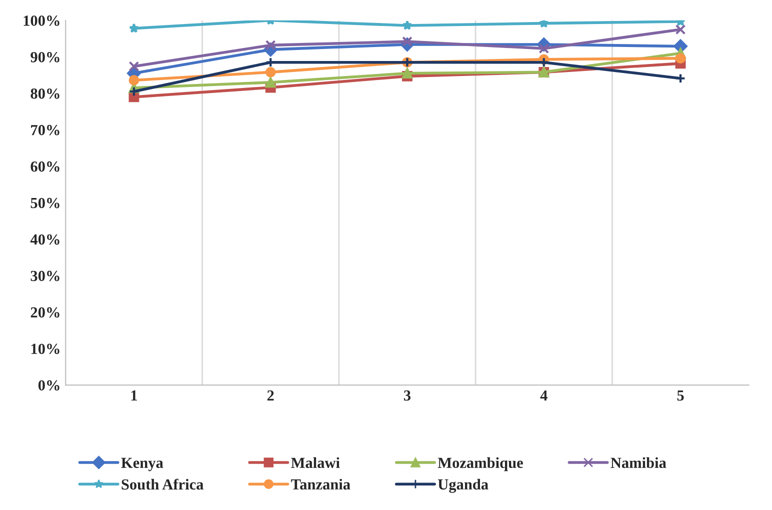 This screenshot has width=772, height=510. What do you see at coordinates (638, 462) in the screenshot?
I see `legend-label: Namibia` at bounding box center [638, 462].